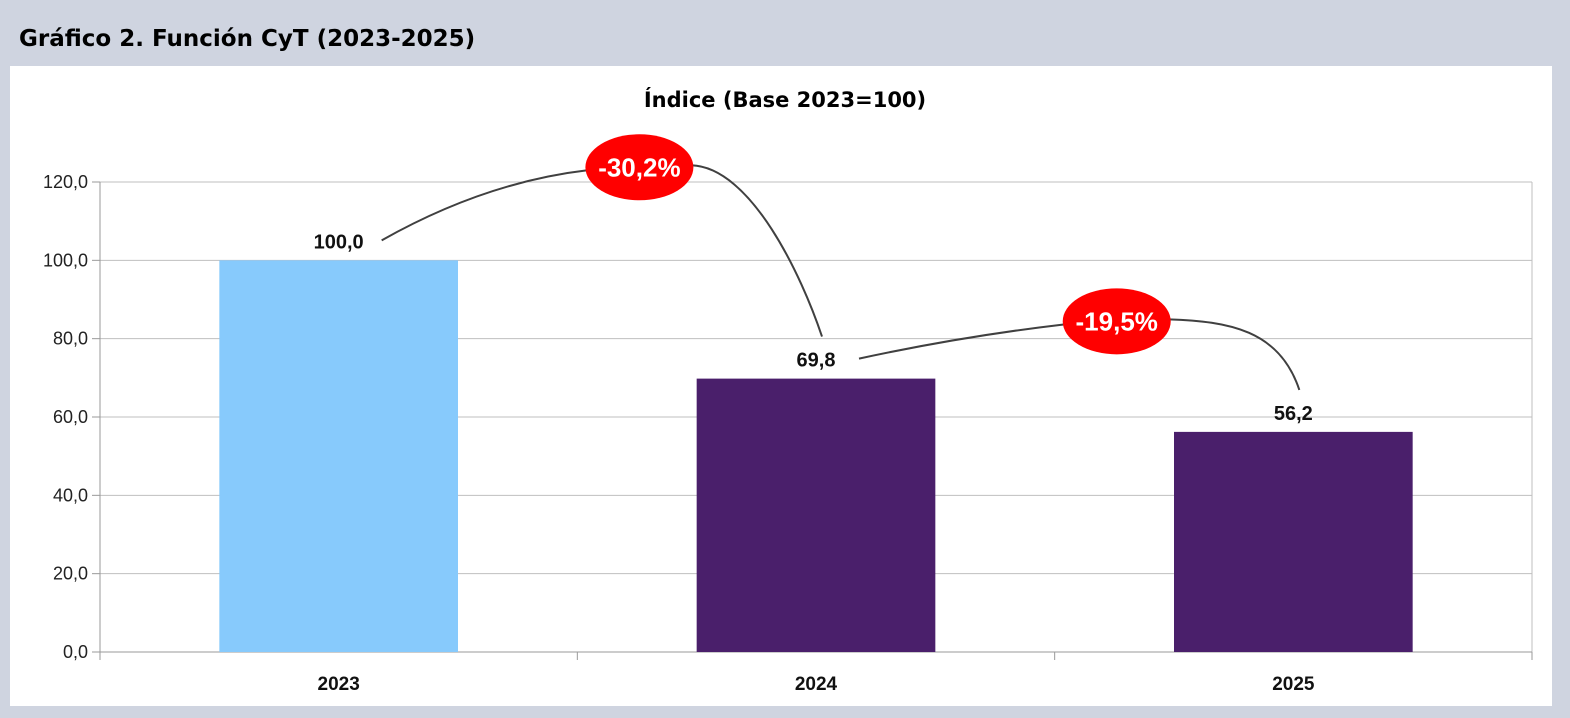 The width and height of the screenshot is (1570, 718). Describe the element at coordinates (1293, 684) in the screenshot. I see `category-label-2025: 2025` at that location.